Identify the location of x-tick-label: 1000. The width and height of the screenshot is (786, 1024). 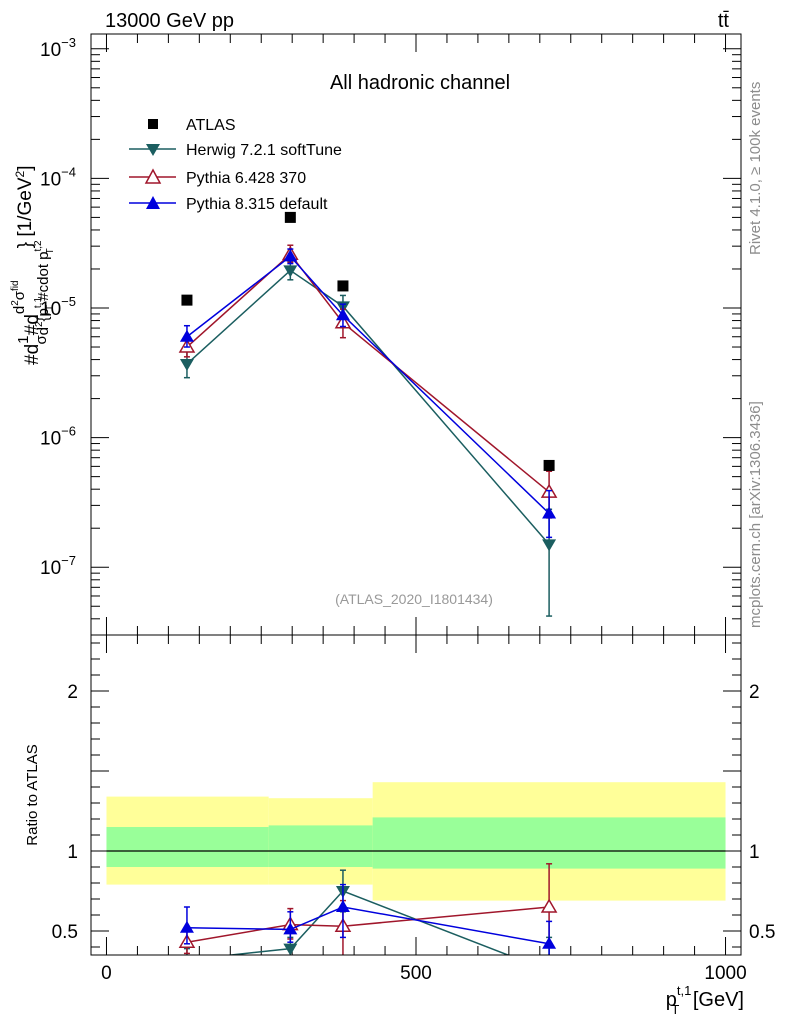
(725, 973).